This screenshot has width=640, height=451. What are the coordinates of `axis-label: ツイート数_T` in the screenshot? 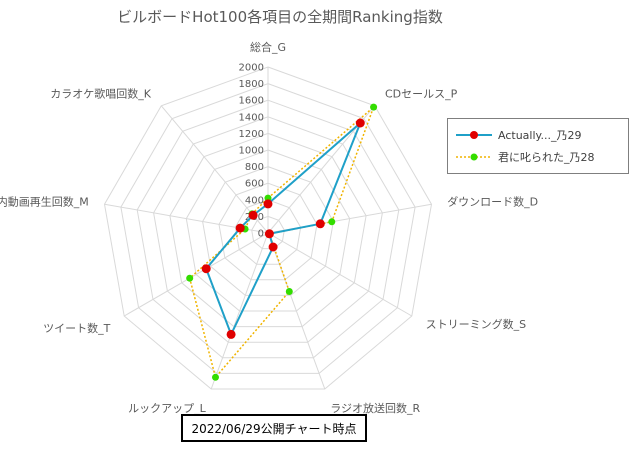 It's located at (76, 328).